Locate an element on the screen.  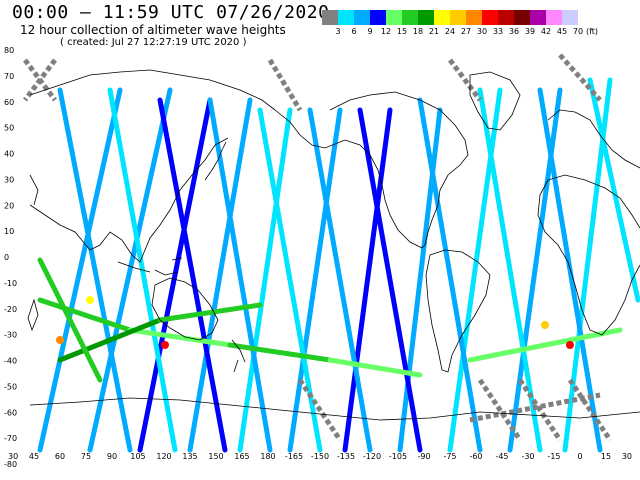
legend-swatches is located at coordinates (481, 17).